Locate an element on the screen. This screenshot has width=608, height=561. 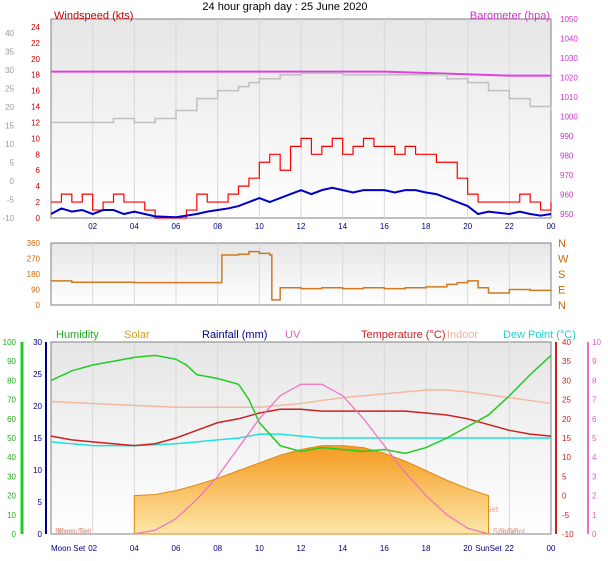
humidity-line is located at coordinates (301, 404).